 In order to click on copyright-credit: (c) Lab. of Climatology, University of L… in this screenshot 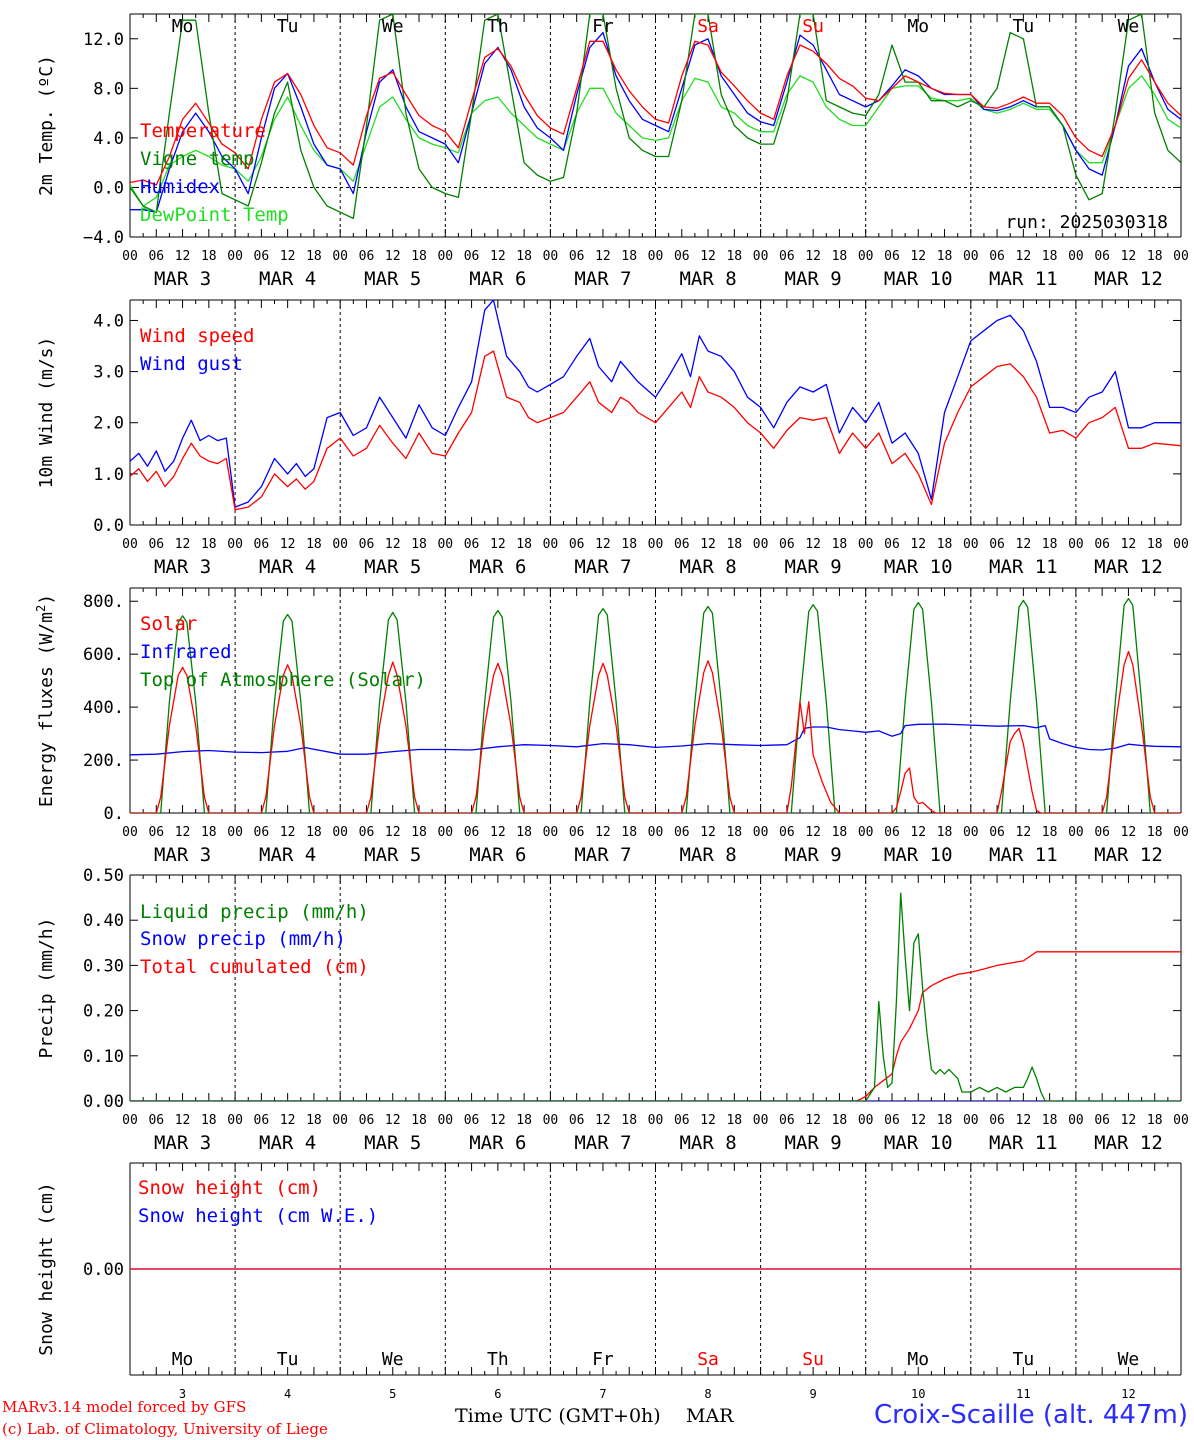, I will do `click(165, 1429)`.